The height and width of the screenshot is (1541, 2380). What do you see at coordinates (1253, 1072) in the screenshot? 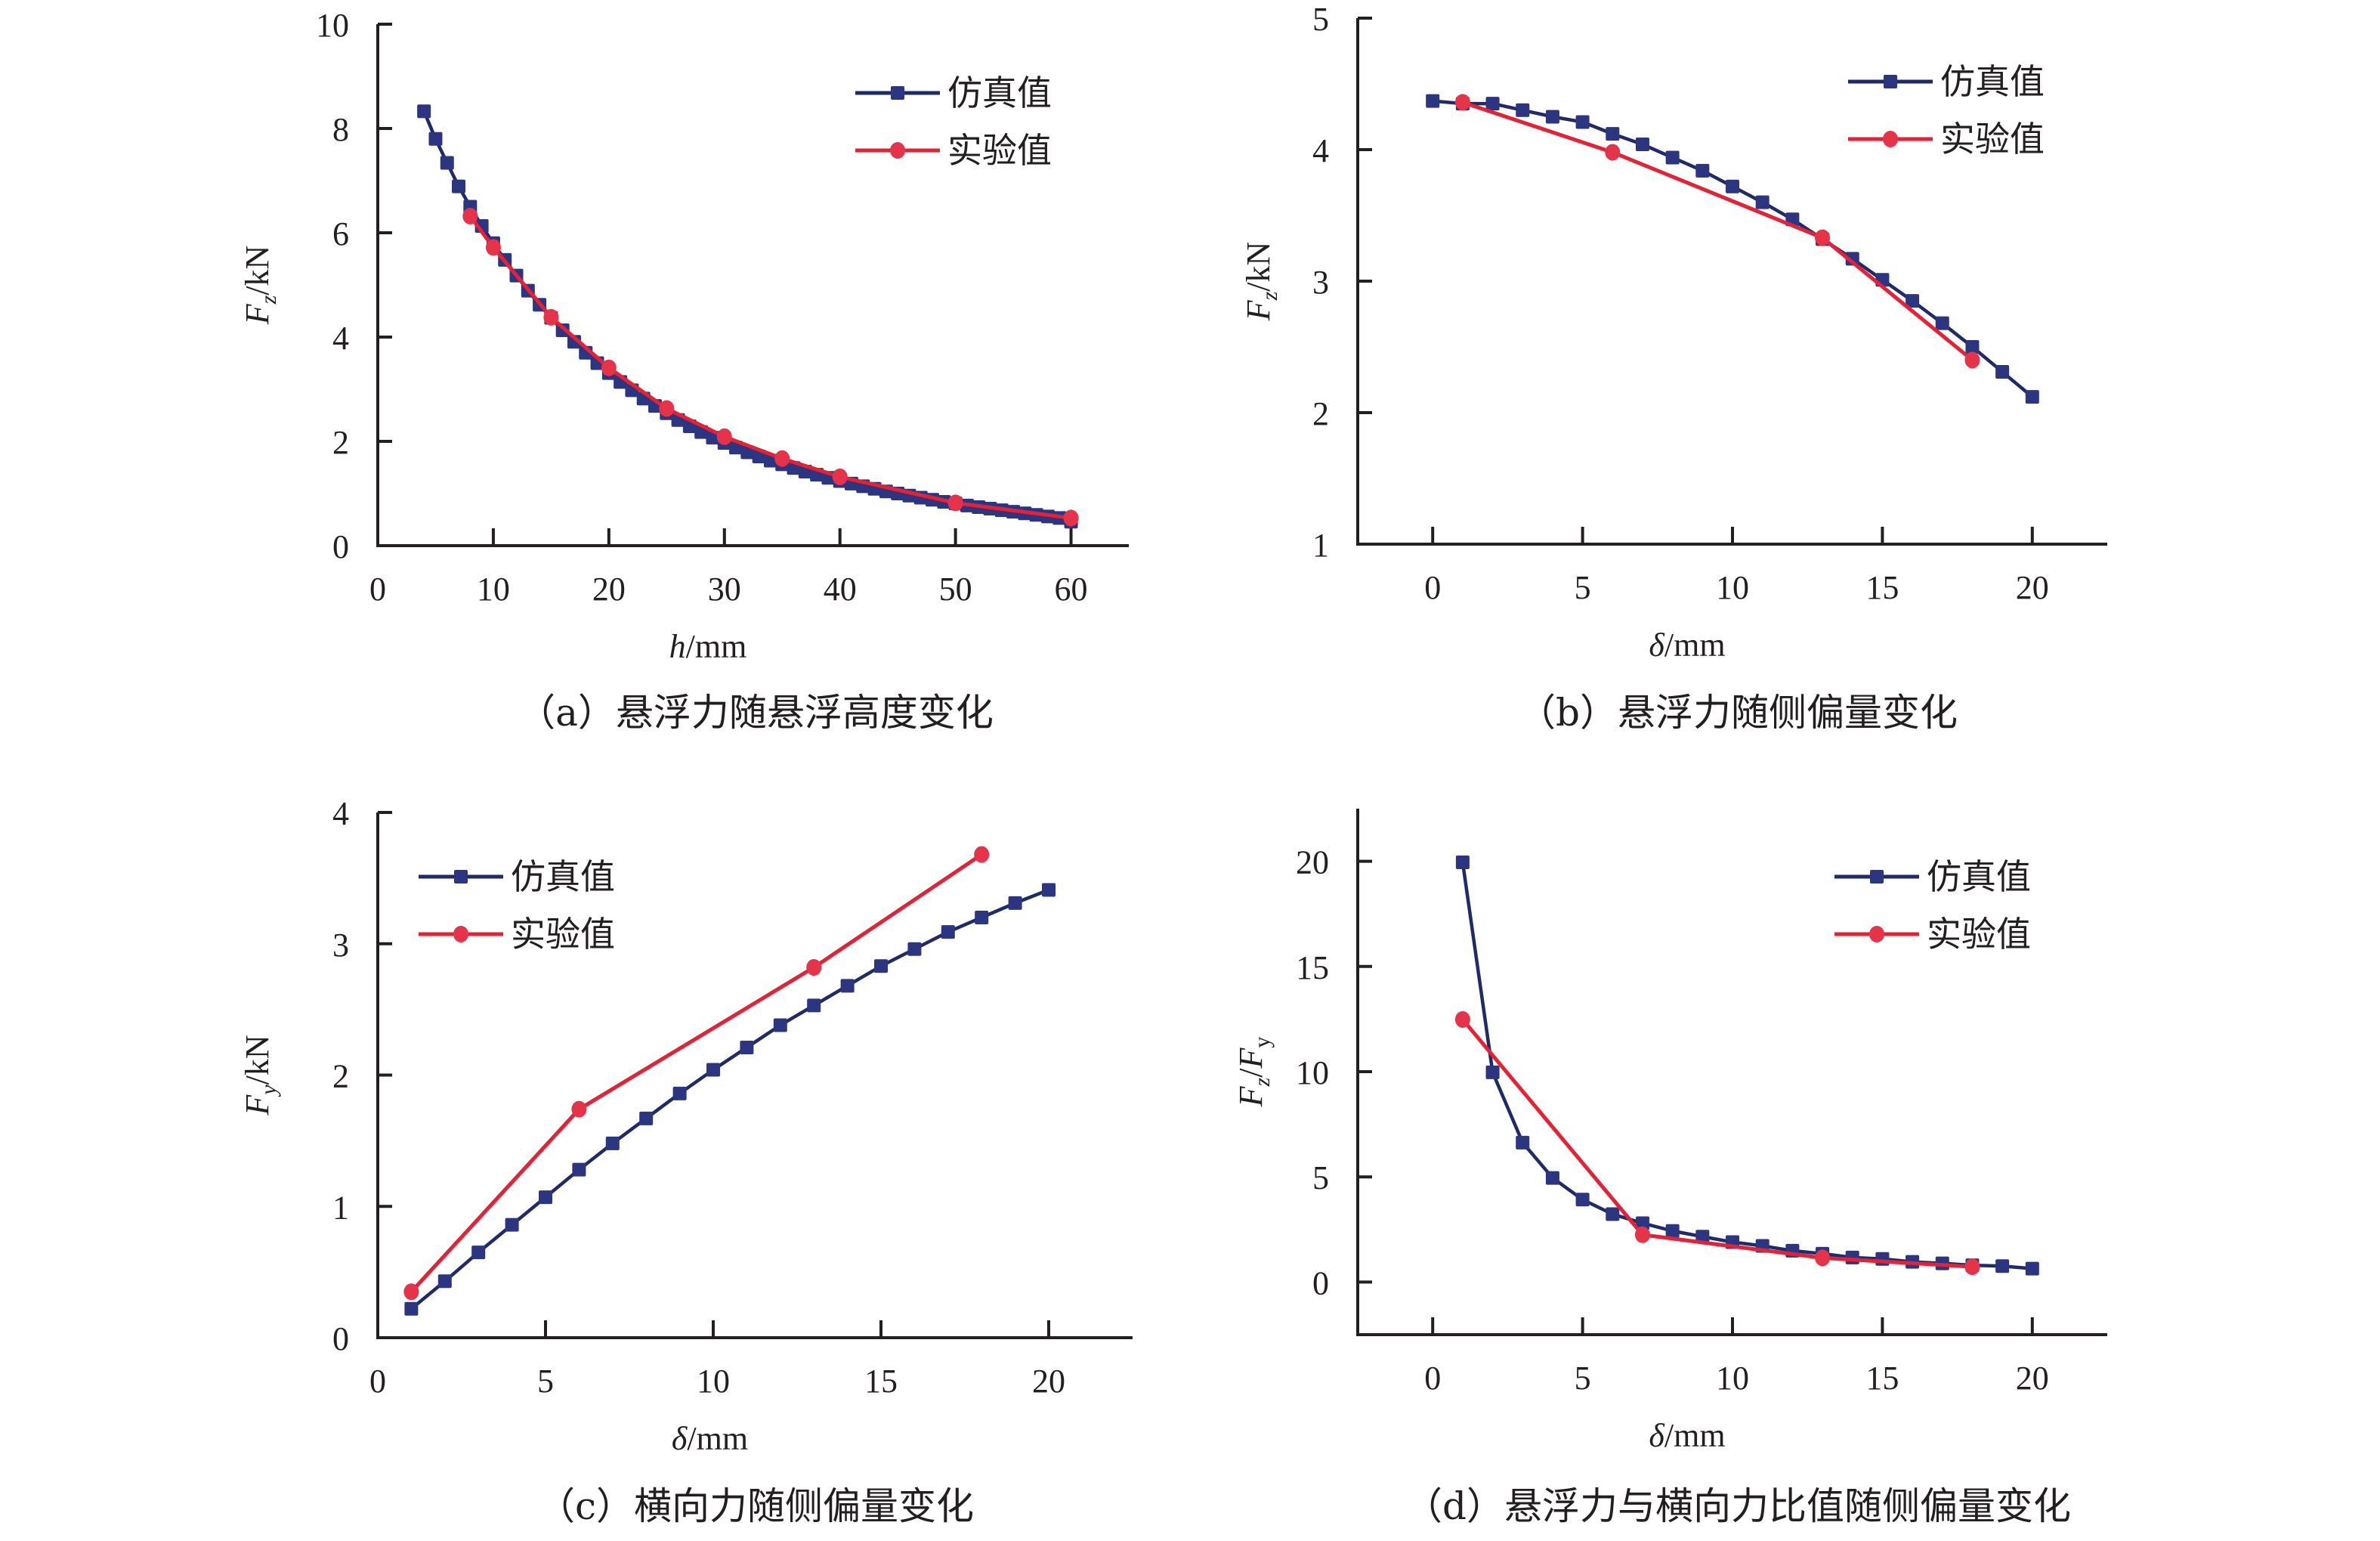
I see `y-axis-label: Fz/Fy` at bounding box center [1253, 1072].